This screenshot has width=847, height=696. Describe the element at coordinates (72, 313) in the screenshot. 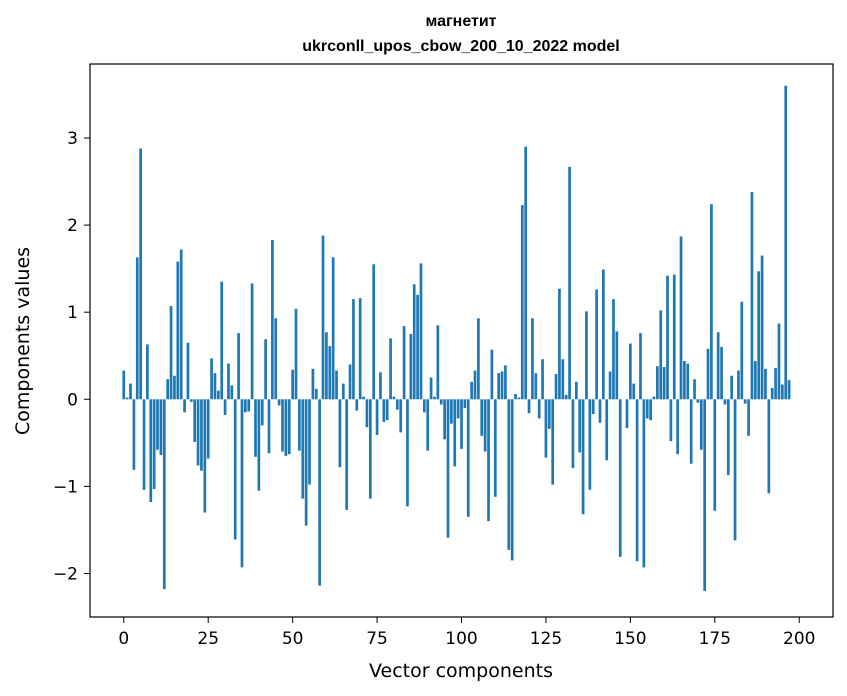

I see `y-tick-label: 1` at that location.